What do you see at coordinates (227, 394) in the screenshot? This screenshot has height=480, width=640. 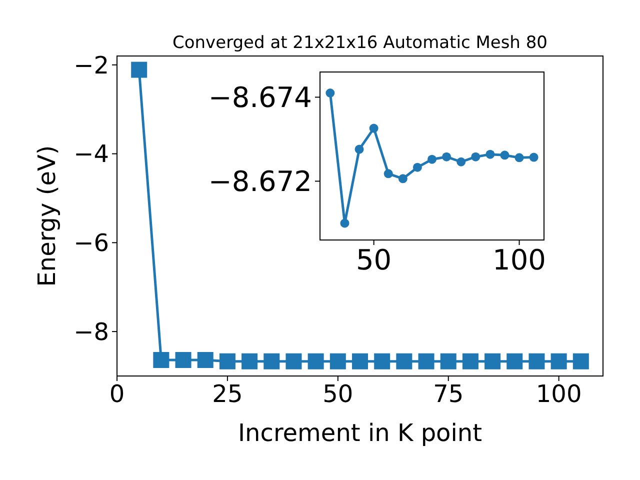 I see `x-tick-label: 25` at bounding box center [227, 394].